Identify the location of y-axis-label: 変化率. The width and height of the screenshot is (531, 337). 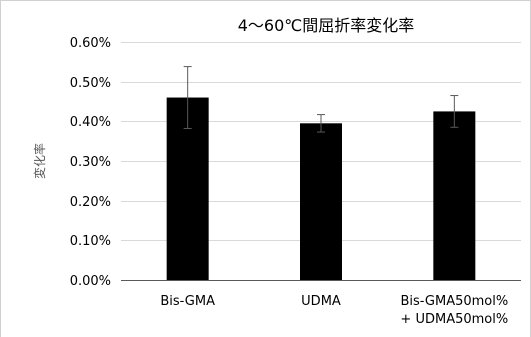
(39, 161).